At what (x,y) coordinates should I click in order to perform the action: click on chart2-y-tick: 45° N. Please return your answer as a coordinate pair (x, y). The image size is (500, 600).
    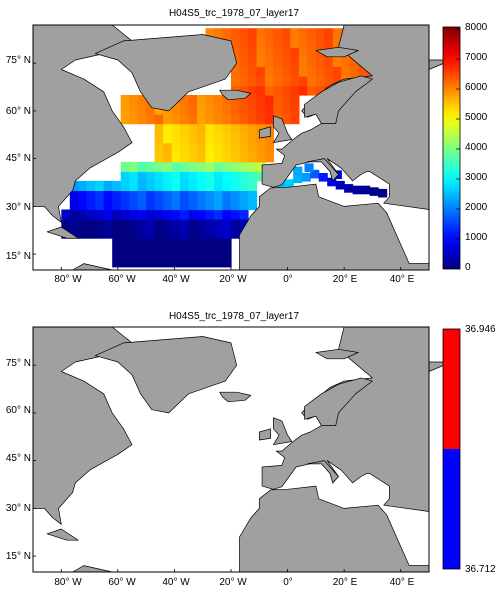
    Looking at the image, I should click on (18, 458).